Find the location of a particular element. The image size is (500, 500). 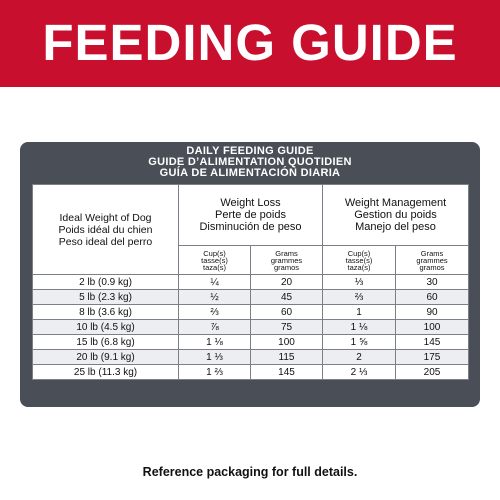

loss-cup-cell: ⅞ is located at coordinates (214, 327).